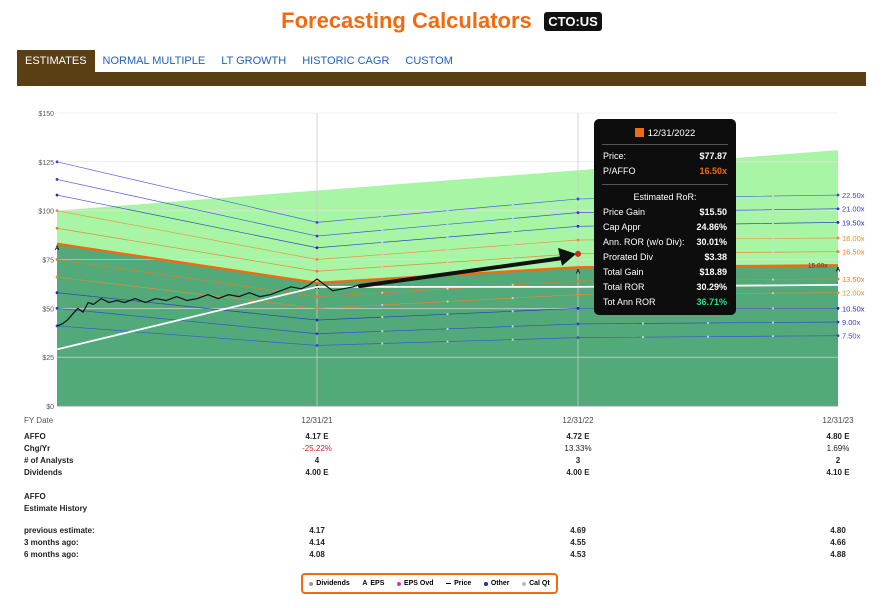 The width and height of the screenshot is (883, 608). I want to click on legend-item: Price, so click(458, 583).